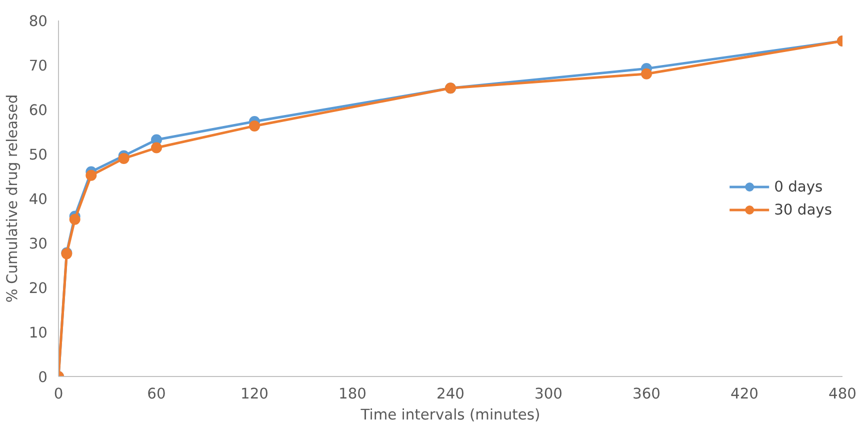 The image size is (864, 428). I want to click on y-tick-label: 10, so click(38, 333).